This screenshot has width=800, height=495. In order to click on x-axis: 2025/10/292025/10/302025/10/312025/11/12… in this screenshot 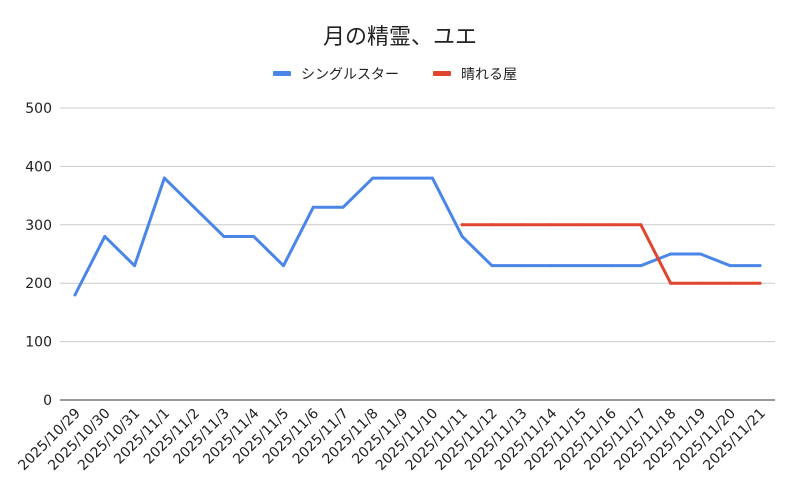, I will do `click(391, 439)`.